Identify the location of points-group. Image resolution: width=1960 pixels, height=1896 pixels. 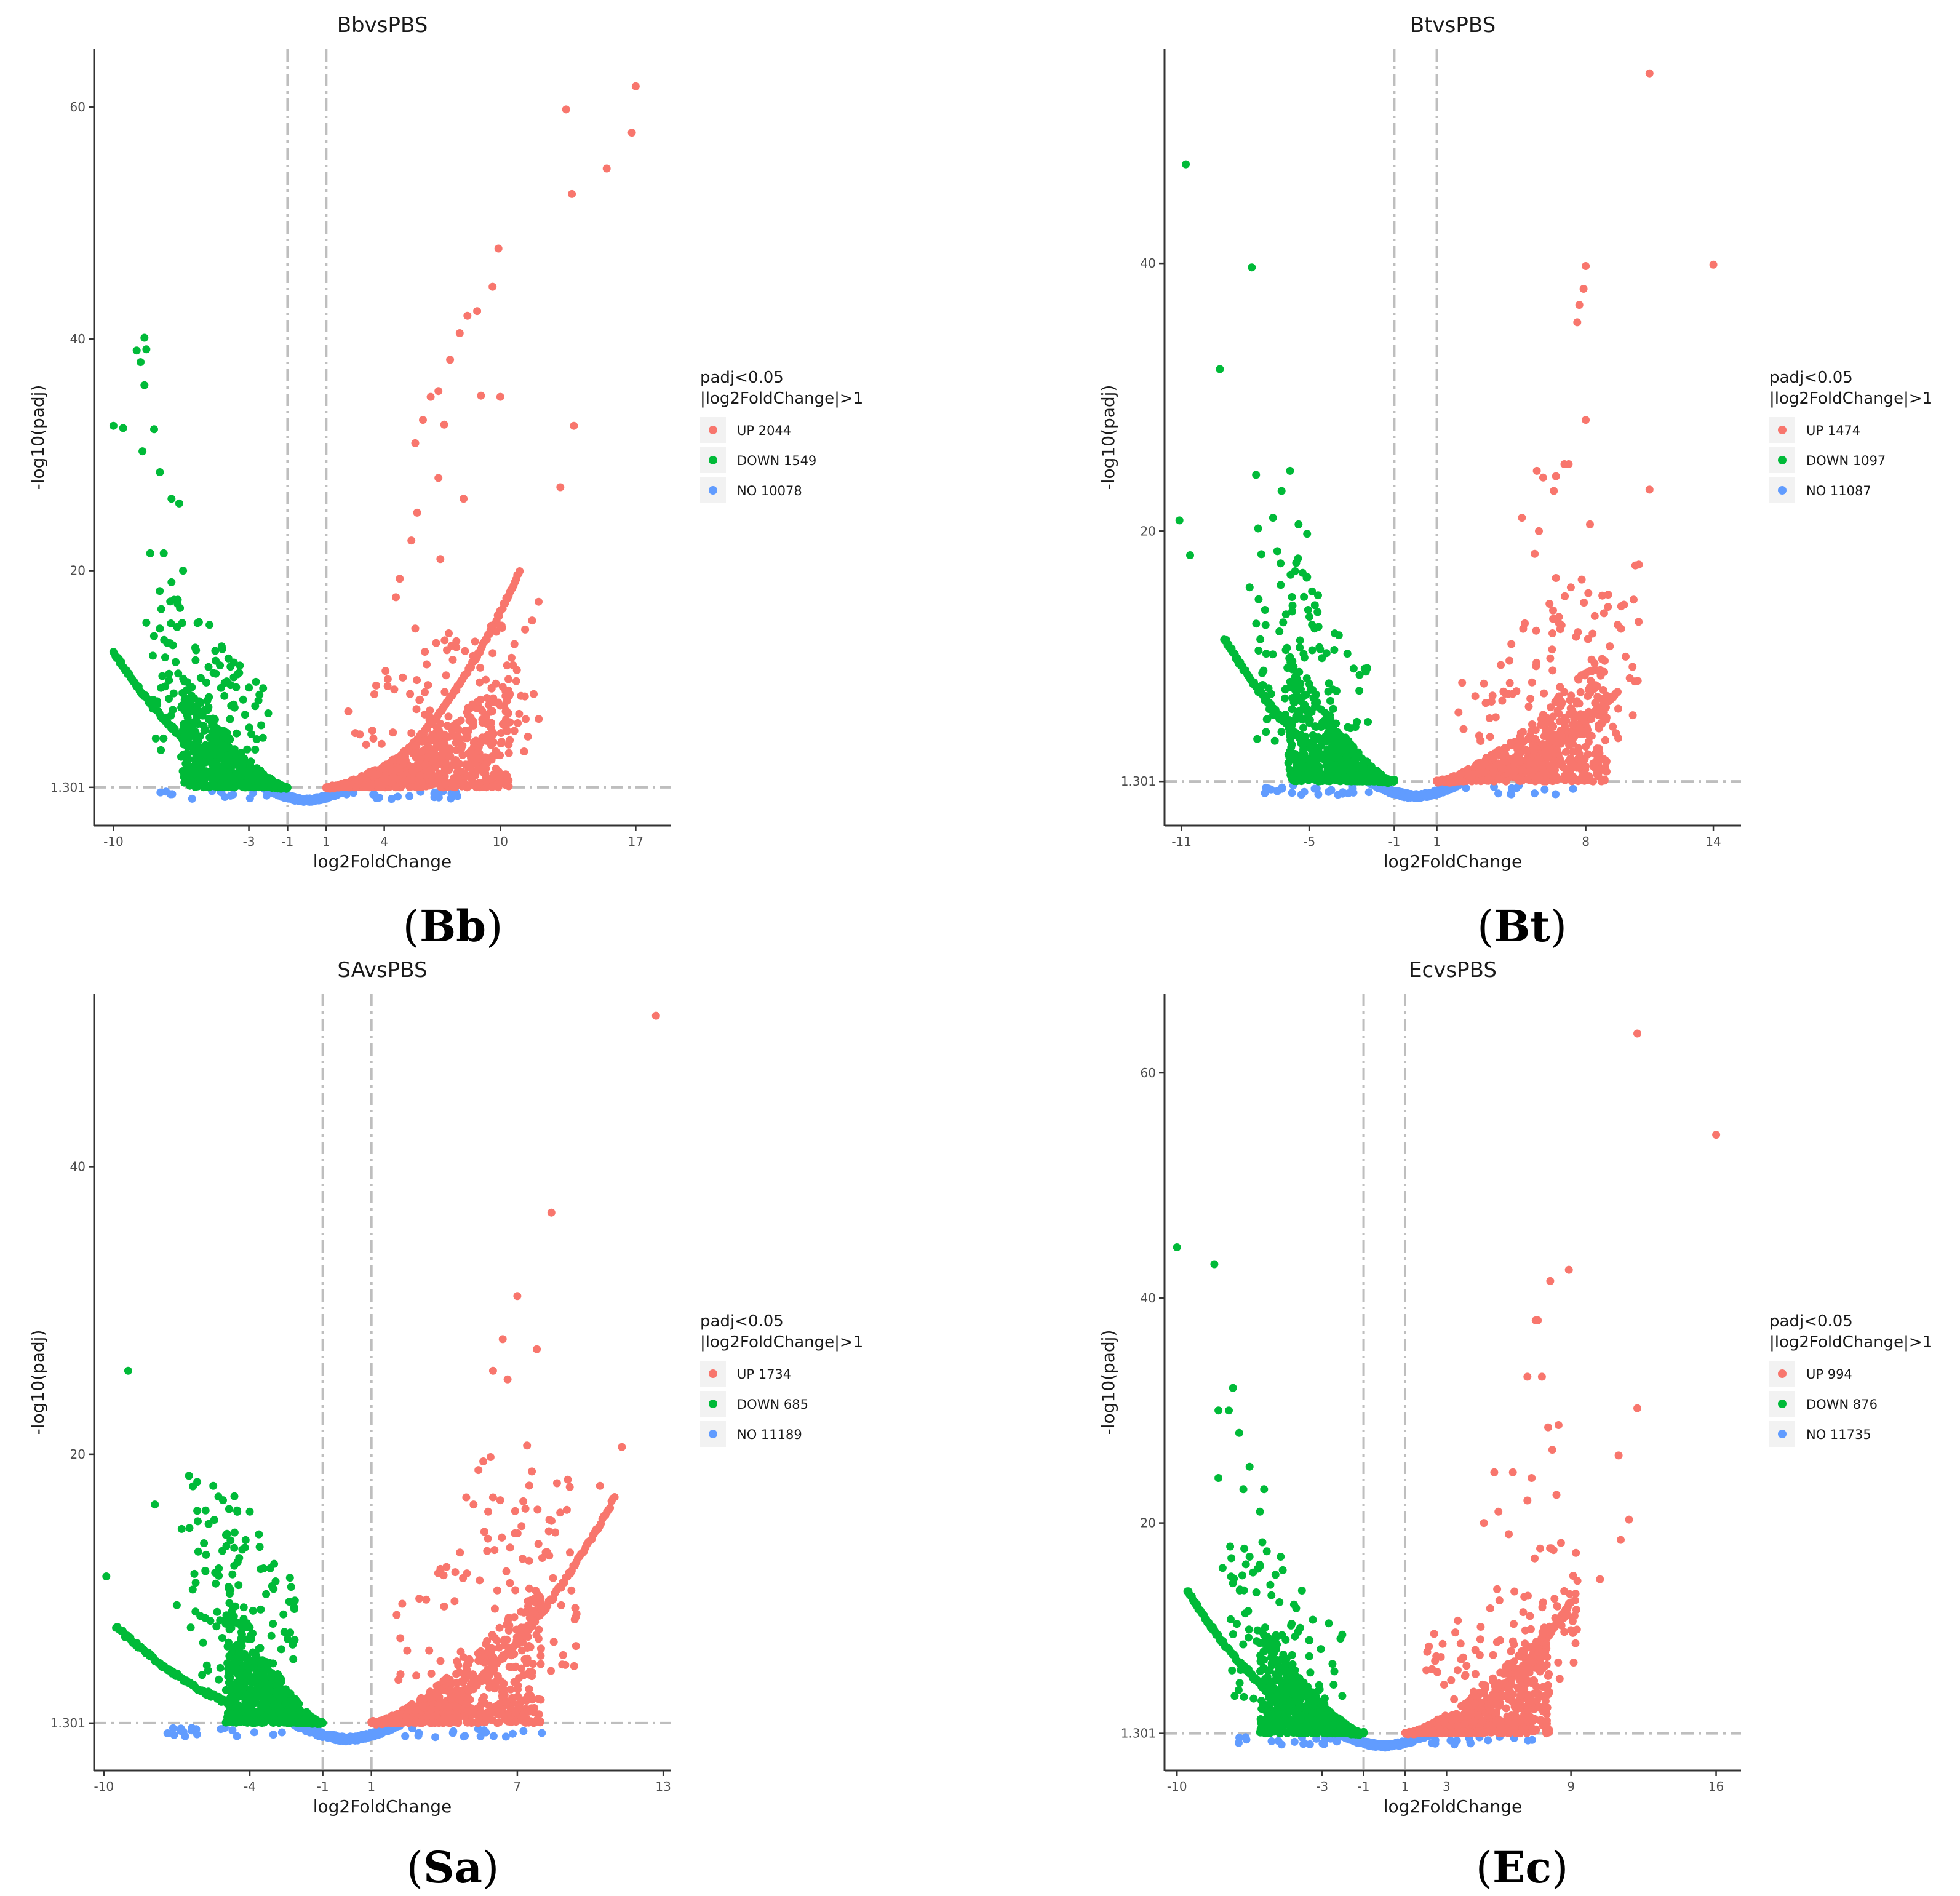
(381, 1379).